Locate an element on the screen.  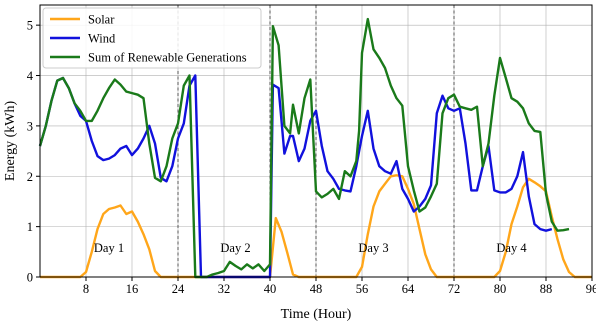
x-tick-label: 32 is located at coordinates (224, 289).